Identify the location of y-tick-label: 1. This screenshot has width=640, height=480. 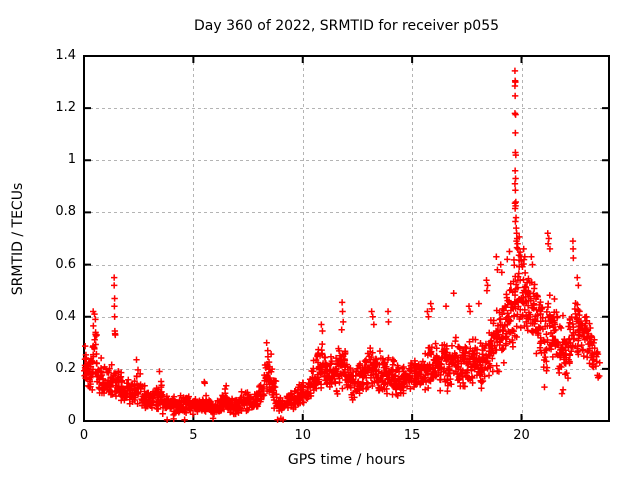
(71, 160).